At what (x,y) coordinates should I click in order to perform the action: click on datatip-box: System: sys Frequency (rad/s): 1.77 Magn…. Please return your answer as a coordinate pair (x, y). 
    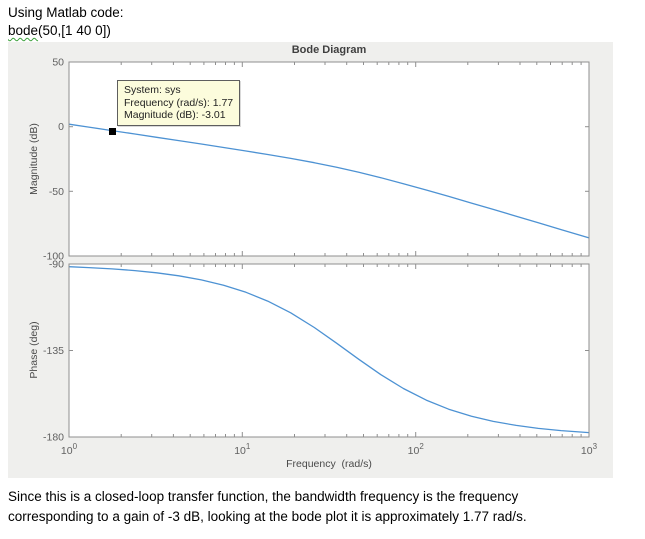
    Looking at the image, I should click on (179, 103).